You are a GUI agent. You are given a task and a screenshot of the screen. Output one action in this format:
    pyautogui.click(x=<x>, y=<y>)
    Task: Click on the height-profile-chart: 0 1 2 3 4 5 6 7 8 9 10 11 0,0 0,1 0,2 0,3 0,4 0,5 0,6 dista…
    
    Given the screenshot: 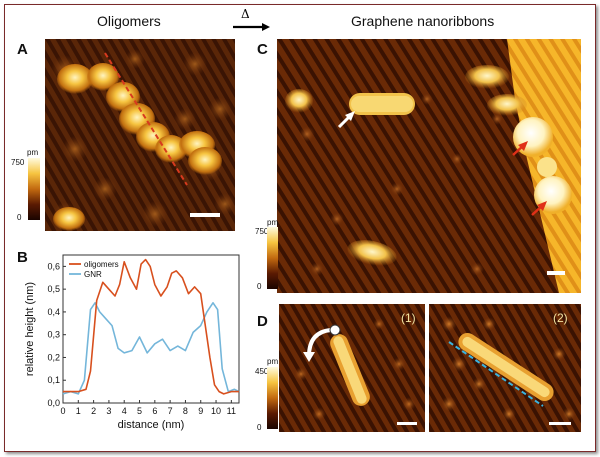 What is the action you would take?
    pyautogui.click(x=132, y=342)
    